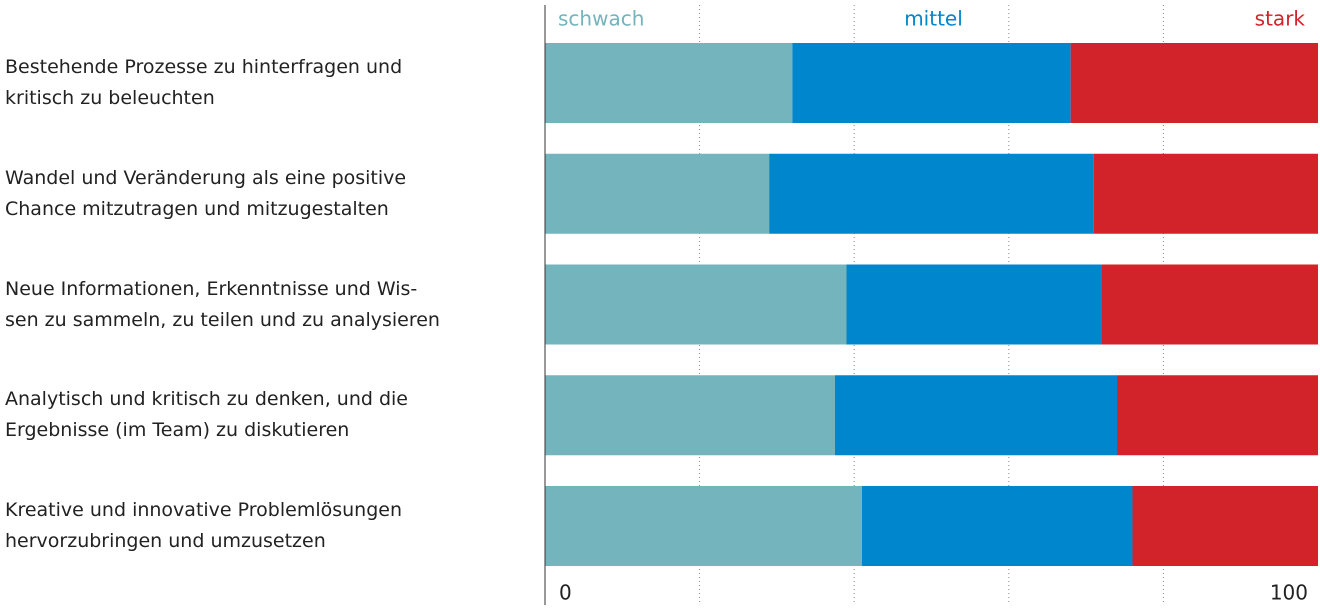  Describe the element at coordinates (1289, 593) in the screenshot. I see `x-tick-label: 100` at that location.